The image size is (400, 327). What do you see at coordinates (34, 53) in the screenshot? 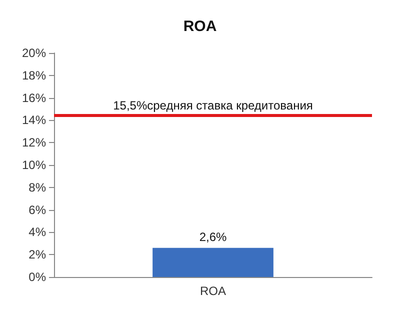
I see `y-tick-label: 20%` at bounding box center [34, 53].